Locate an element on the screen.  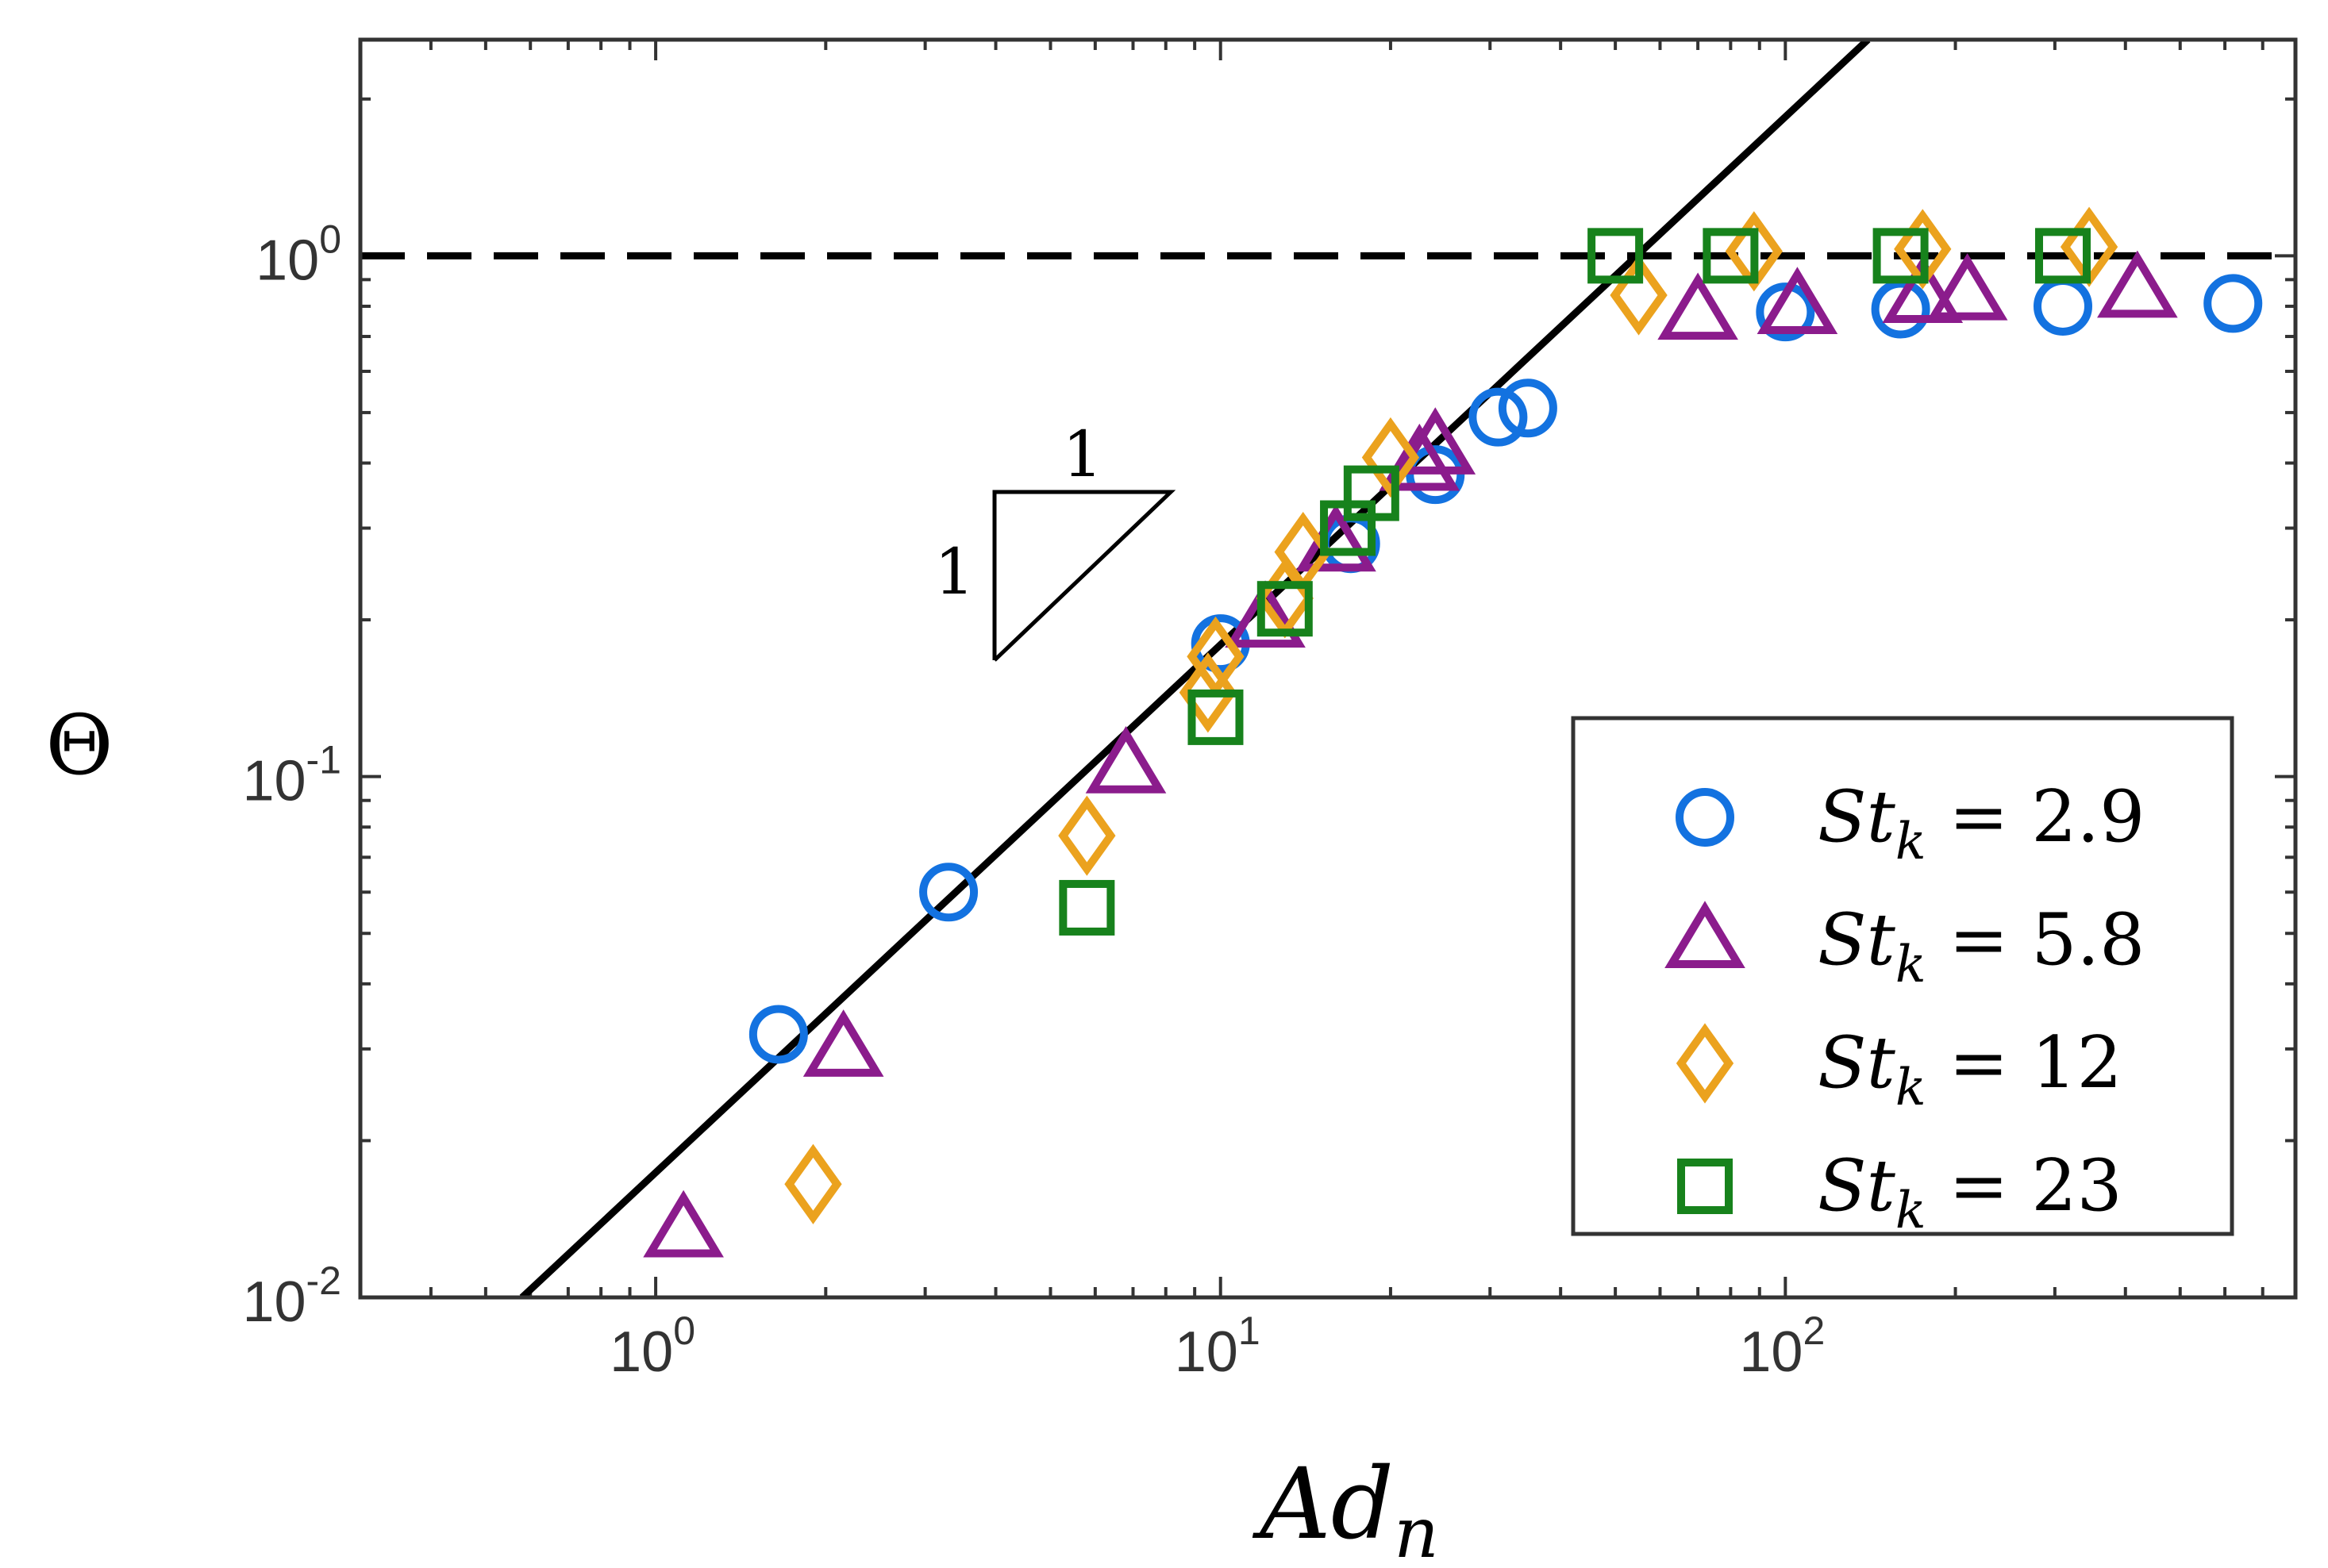
legend-label: Stk = 23 is located at coordinates (1970, 1192).